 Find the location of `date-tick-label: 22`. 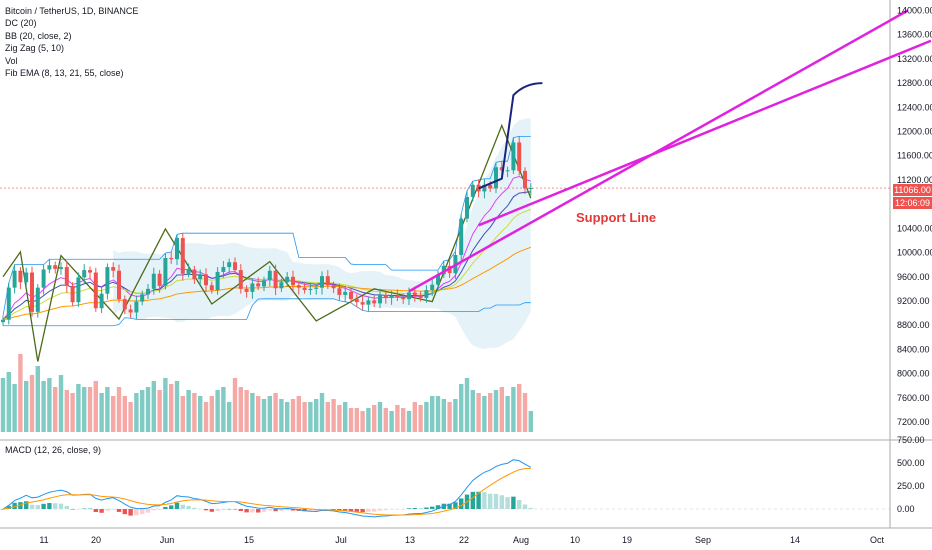

date-tick-label: 22 is located at coordinates (464, 540).